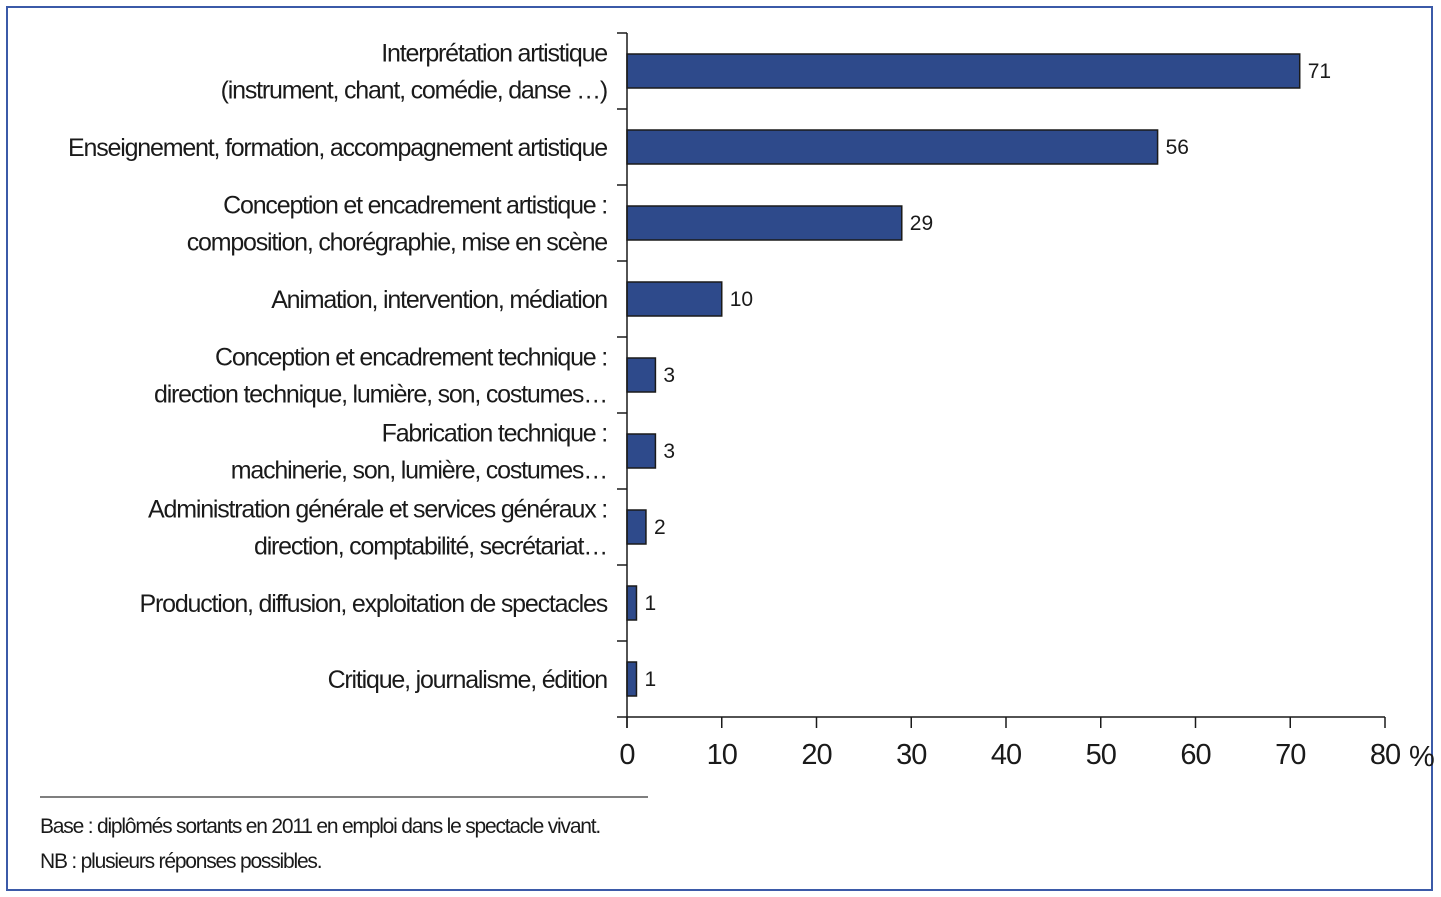  Describe the element at coordinates (722, 755) in the screenshot. I see `x-tick-label: 10` at that location.